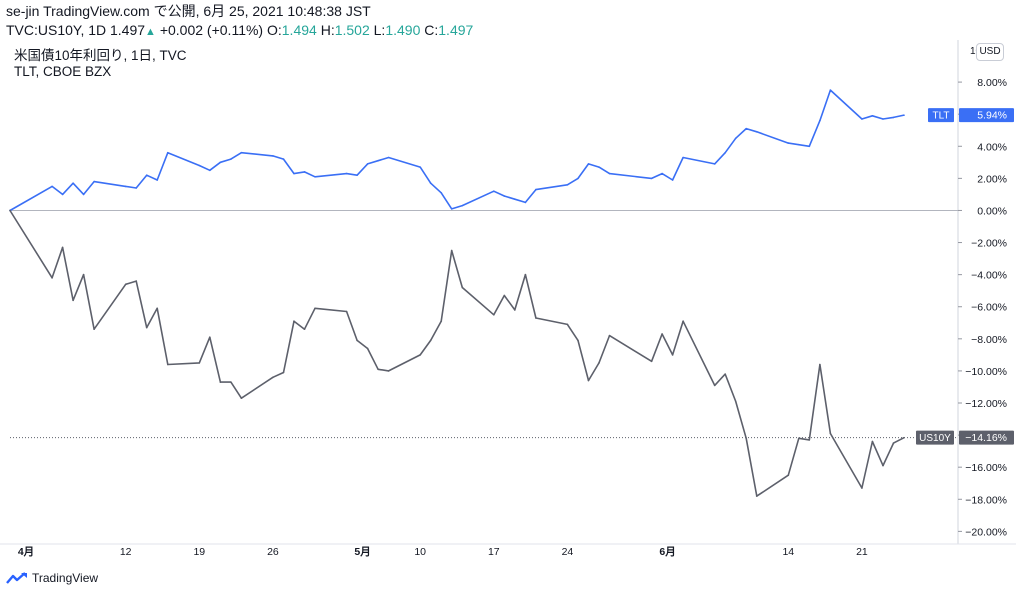 The height and width of the screenshot is (596, 1024). What do you see at coordinates (992, 116) in the screenshot?
I see `last-value-label-tlt: 5.94%` at bounding box center [992, 116].